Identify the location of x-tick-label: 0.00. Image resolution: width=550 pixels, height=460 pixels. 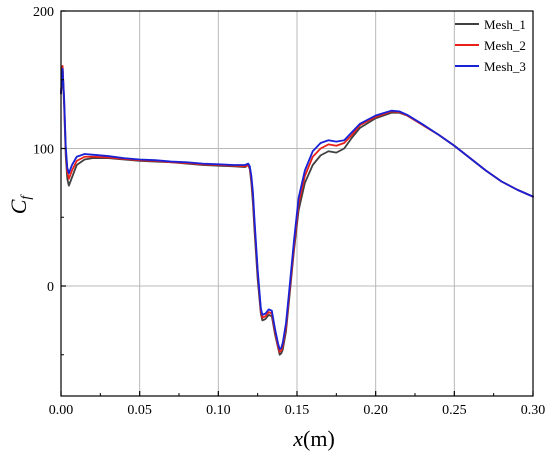
(61, 410).